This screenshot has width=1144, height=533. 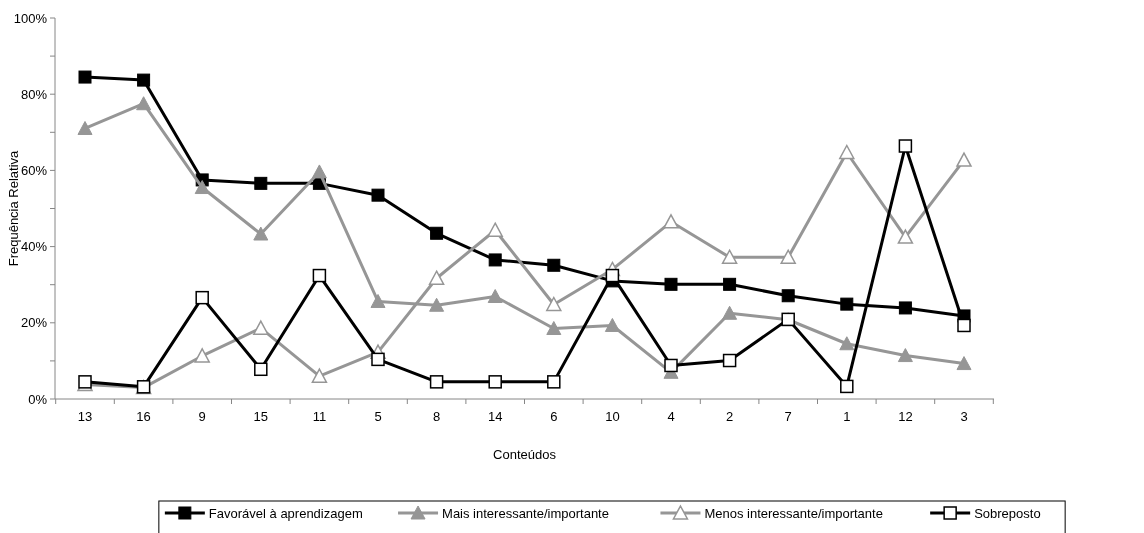 What do you see at coordinates (34, 94) in the screenshot?
I see `y-tick-label: 80%` at bounding box center [34, 94].